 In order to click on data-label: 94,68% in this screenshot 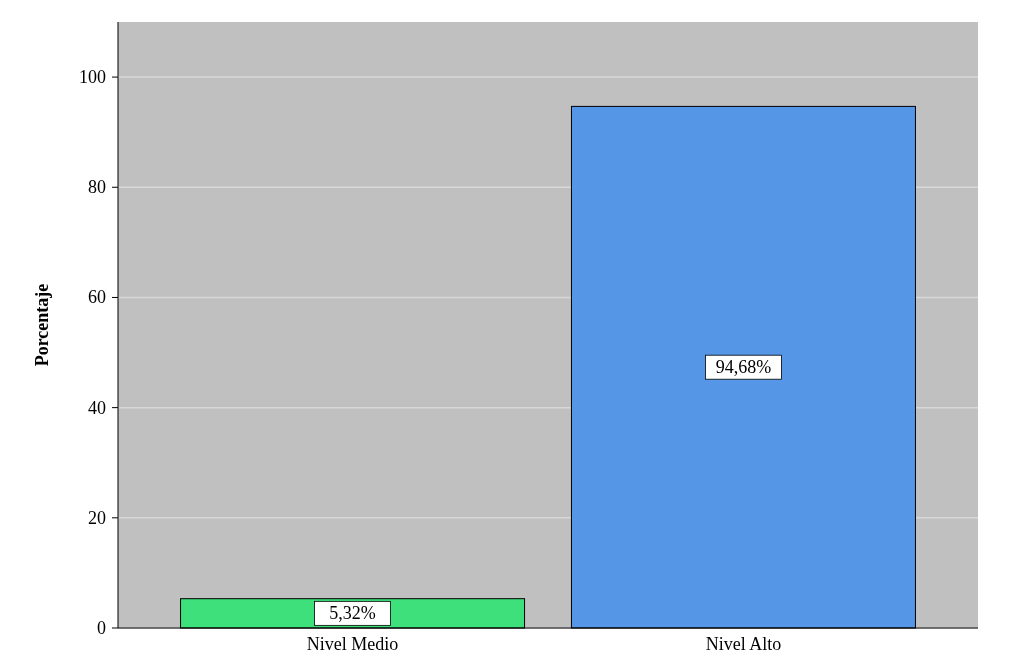, I will do `click(743, 367)`.